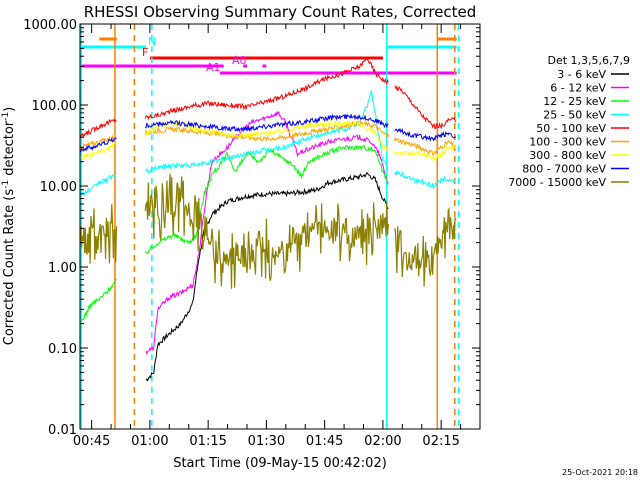  What do you see at coordinates (382, 441) in the screenshot?
I see `x-tick-label: 02:00` at bounding box center [382, 441].